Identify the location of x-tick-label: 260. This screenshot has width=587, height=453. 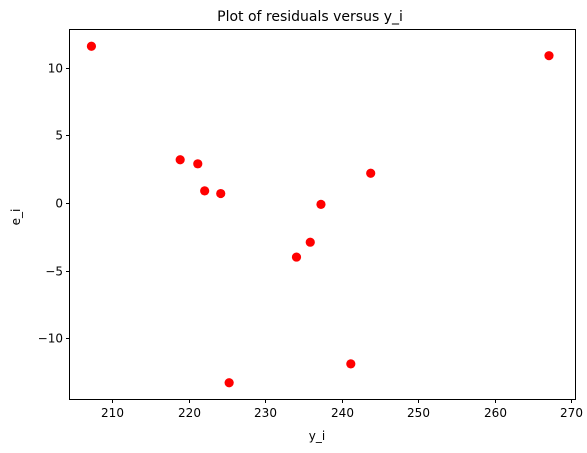
(495, 413).